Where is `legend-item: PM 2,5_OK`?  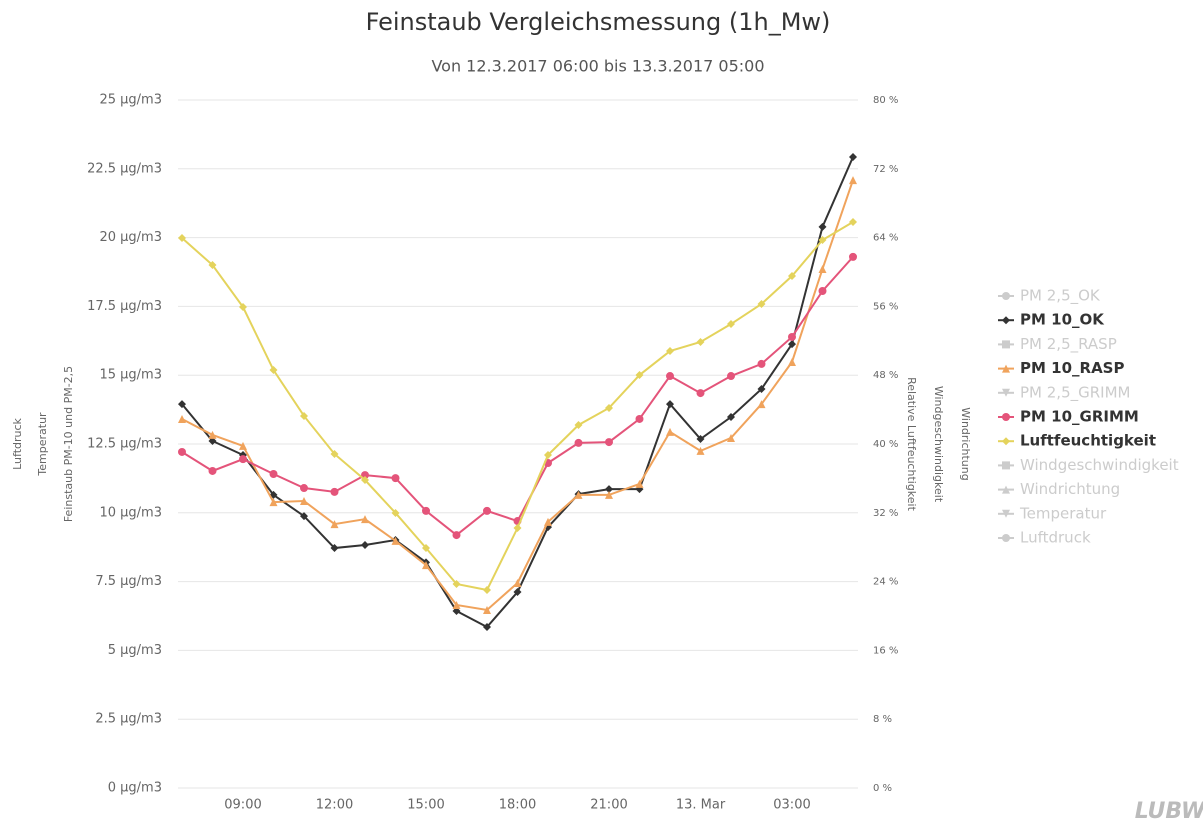 legend-item: PM 2,5_OK is located at coordinates (1060, 296).